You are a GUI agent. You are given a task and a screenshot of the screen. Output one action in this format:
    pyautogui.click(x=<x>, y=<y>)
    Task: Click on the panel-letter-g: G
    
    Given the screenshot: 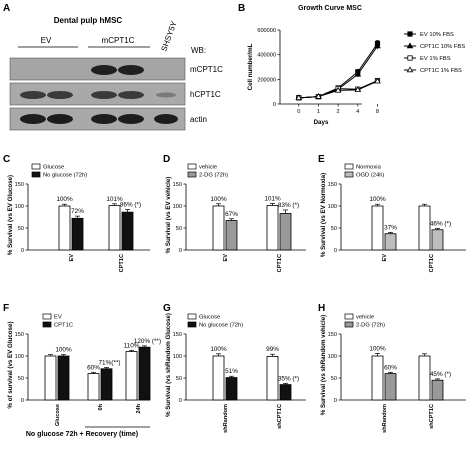 What is the action you would take?
    pyautogui.click(x=167, y=308)
    